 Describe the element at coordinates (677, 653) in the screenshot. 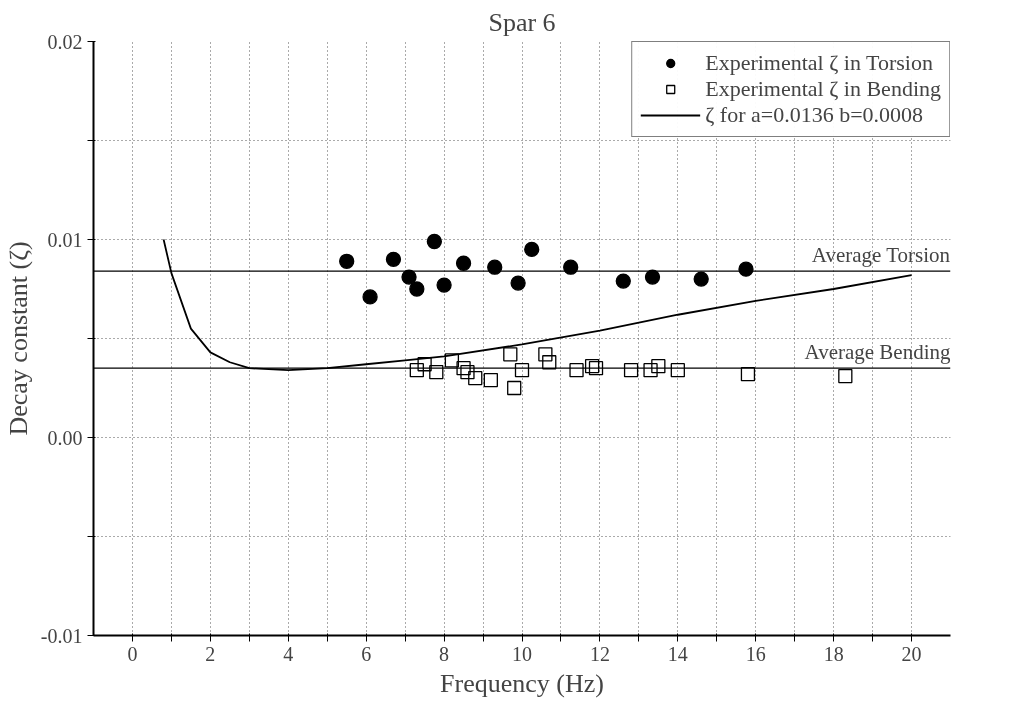

I see `x-tick-label: 14` at that location.